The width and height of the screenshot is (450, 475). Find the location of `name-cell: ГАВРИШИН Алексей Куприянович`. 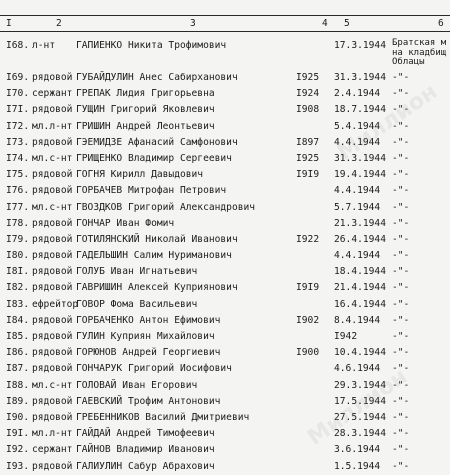

name-cell: ГАВРИШИН Алексей Куприянович is located at coordinates (157, 288).